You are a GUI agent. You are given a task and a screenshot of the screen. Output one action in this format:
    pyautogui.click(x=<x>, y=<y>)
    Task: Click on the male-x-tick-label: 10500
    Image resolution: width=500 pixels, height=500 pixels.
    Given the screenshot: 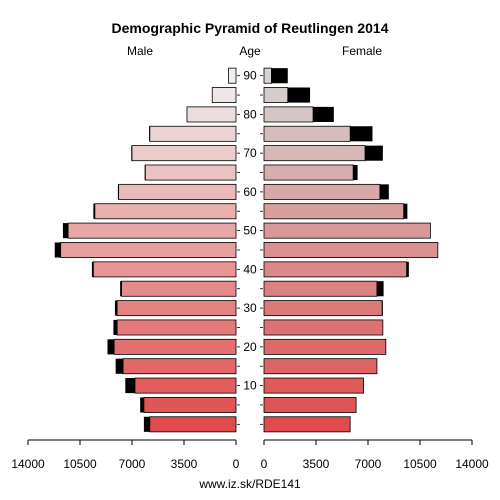 What is the action you would take?
    pyautogui.click(x=80, y=464)
    